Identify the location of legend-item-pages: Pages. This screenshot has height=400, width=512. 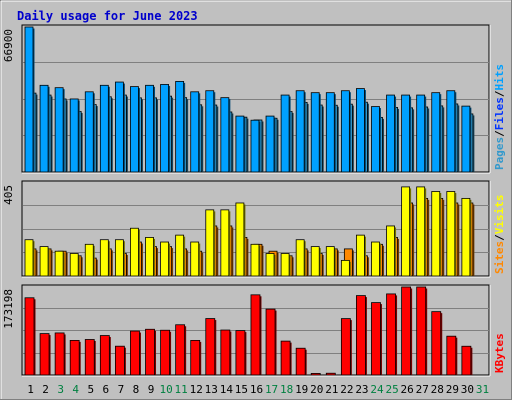
(499, 153).